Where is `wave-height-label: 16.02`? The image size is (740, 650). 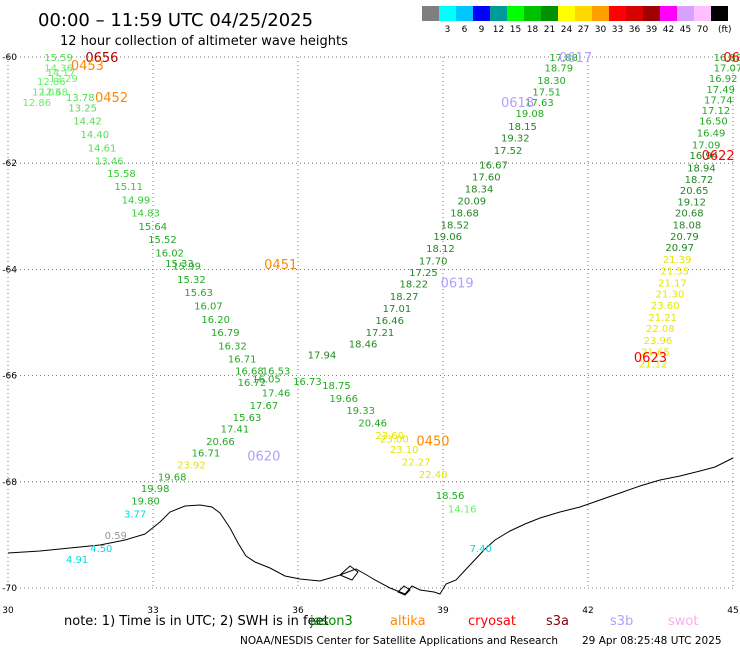 wave-height-label: 16.02 is located at coordinates (169, 253).